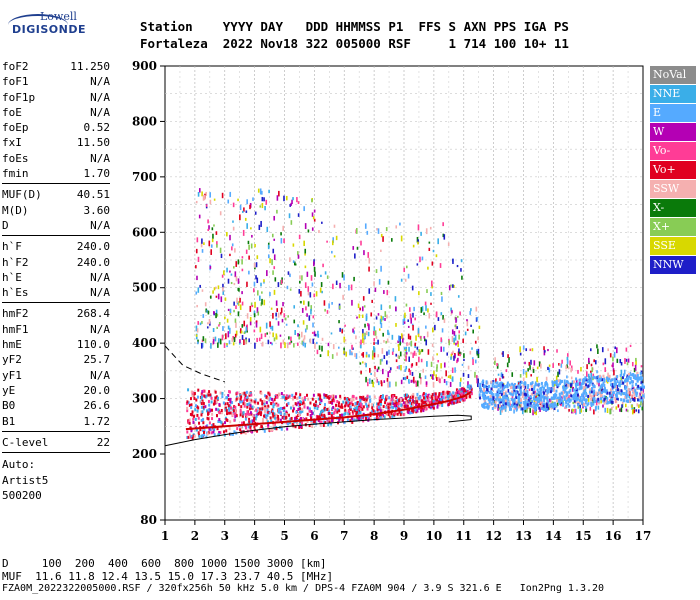 The height and width of the screenshot is (600, 700). What do you see at coordinates (97, 360) in the screenshot?
I see `param-value: 25.7` at bounding box center [97, 360].